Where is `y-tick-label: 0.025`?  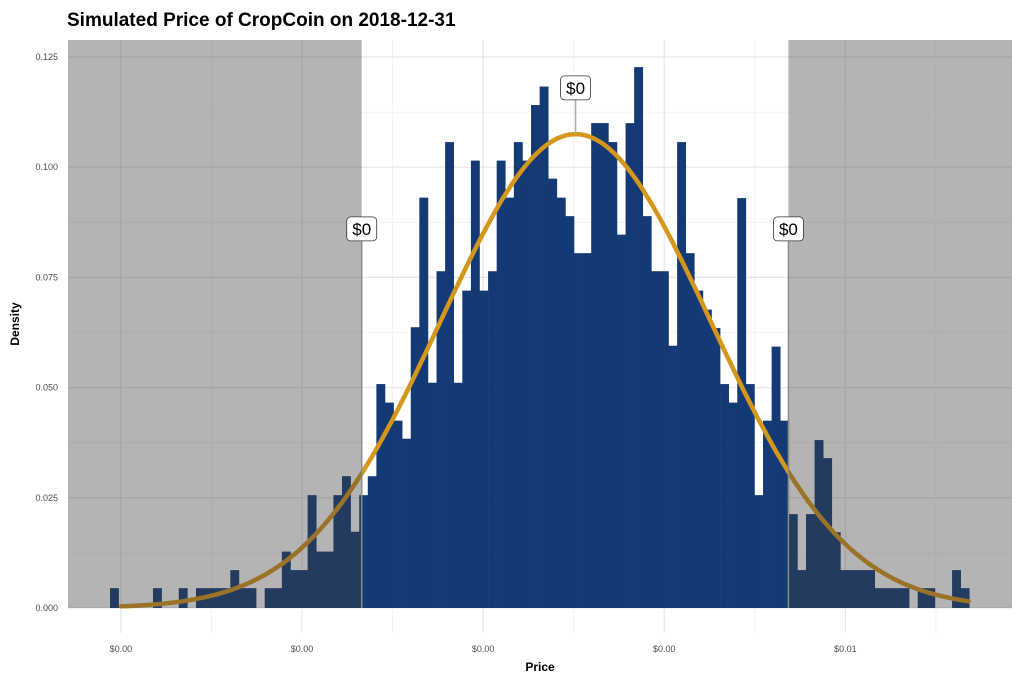 y-tick-label: 0.025 is located at coordinates (46, 498).